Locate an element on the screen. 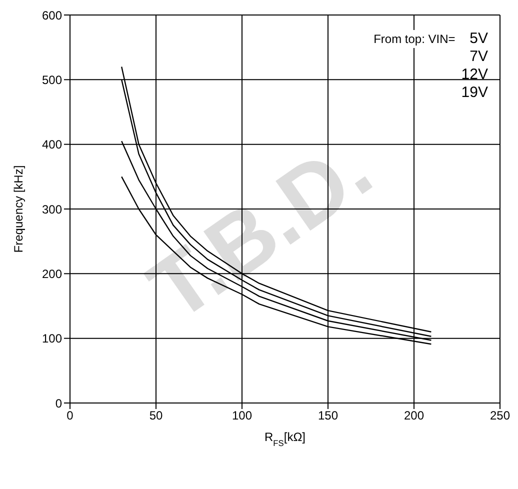 This screenshot has width=518, height=489. x-tick-label: 50 is located at coordinates (156, 415).